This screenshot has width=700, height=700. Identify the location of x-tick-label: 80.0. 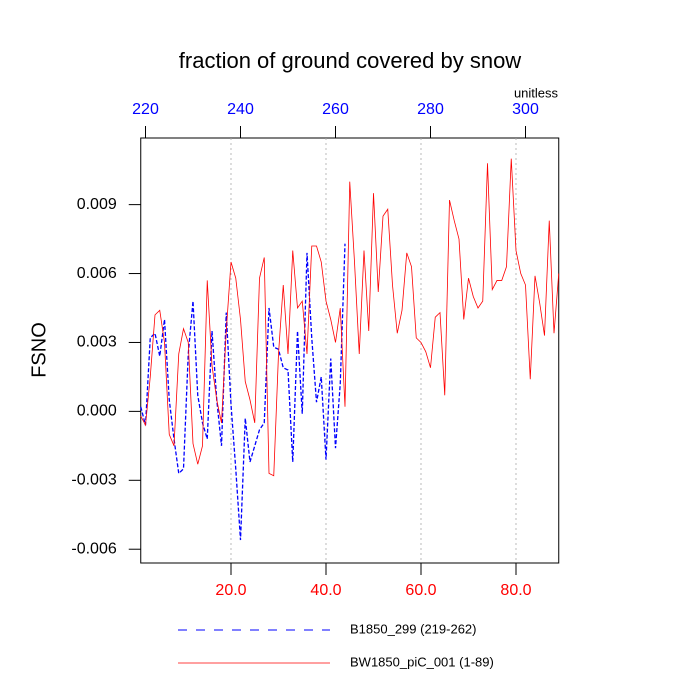
(515, 590).